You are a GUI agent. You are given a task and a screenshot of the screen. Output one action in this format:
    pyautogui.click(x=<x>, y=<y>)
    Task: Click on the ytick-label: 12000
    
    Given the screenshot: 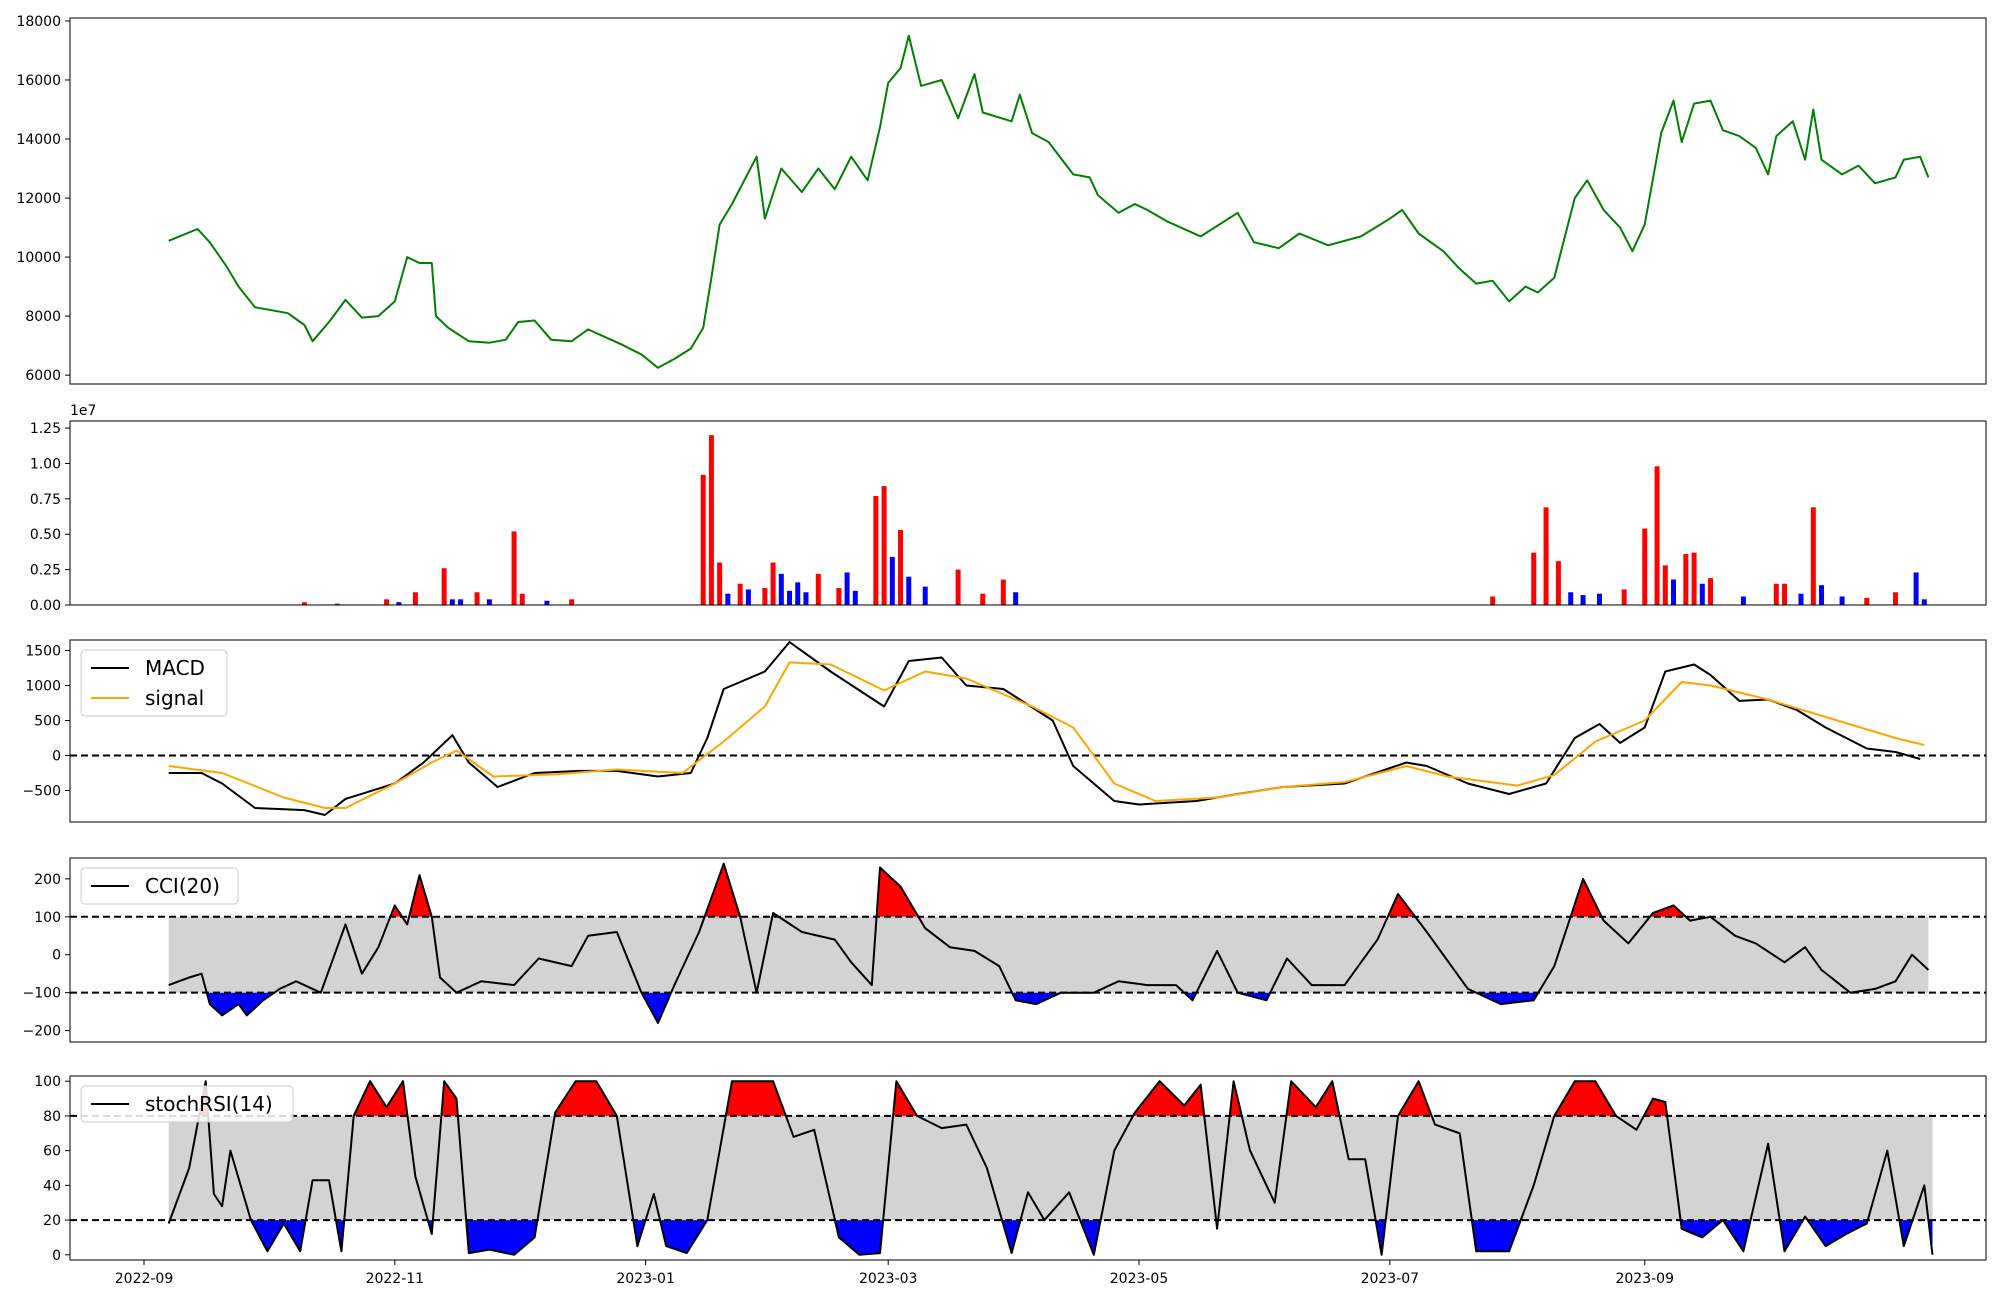 What is the action you would take?
    pyautogui.click(x=38, y=199)
    